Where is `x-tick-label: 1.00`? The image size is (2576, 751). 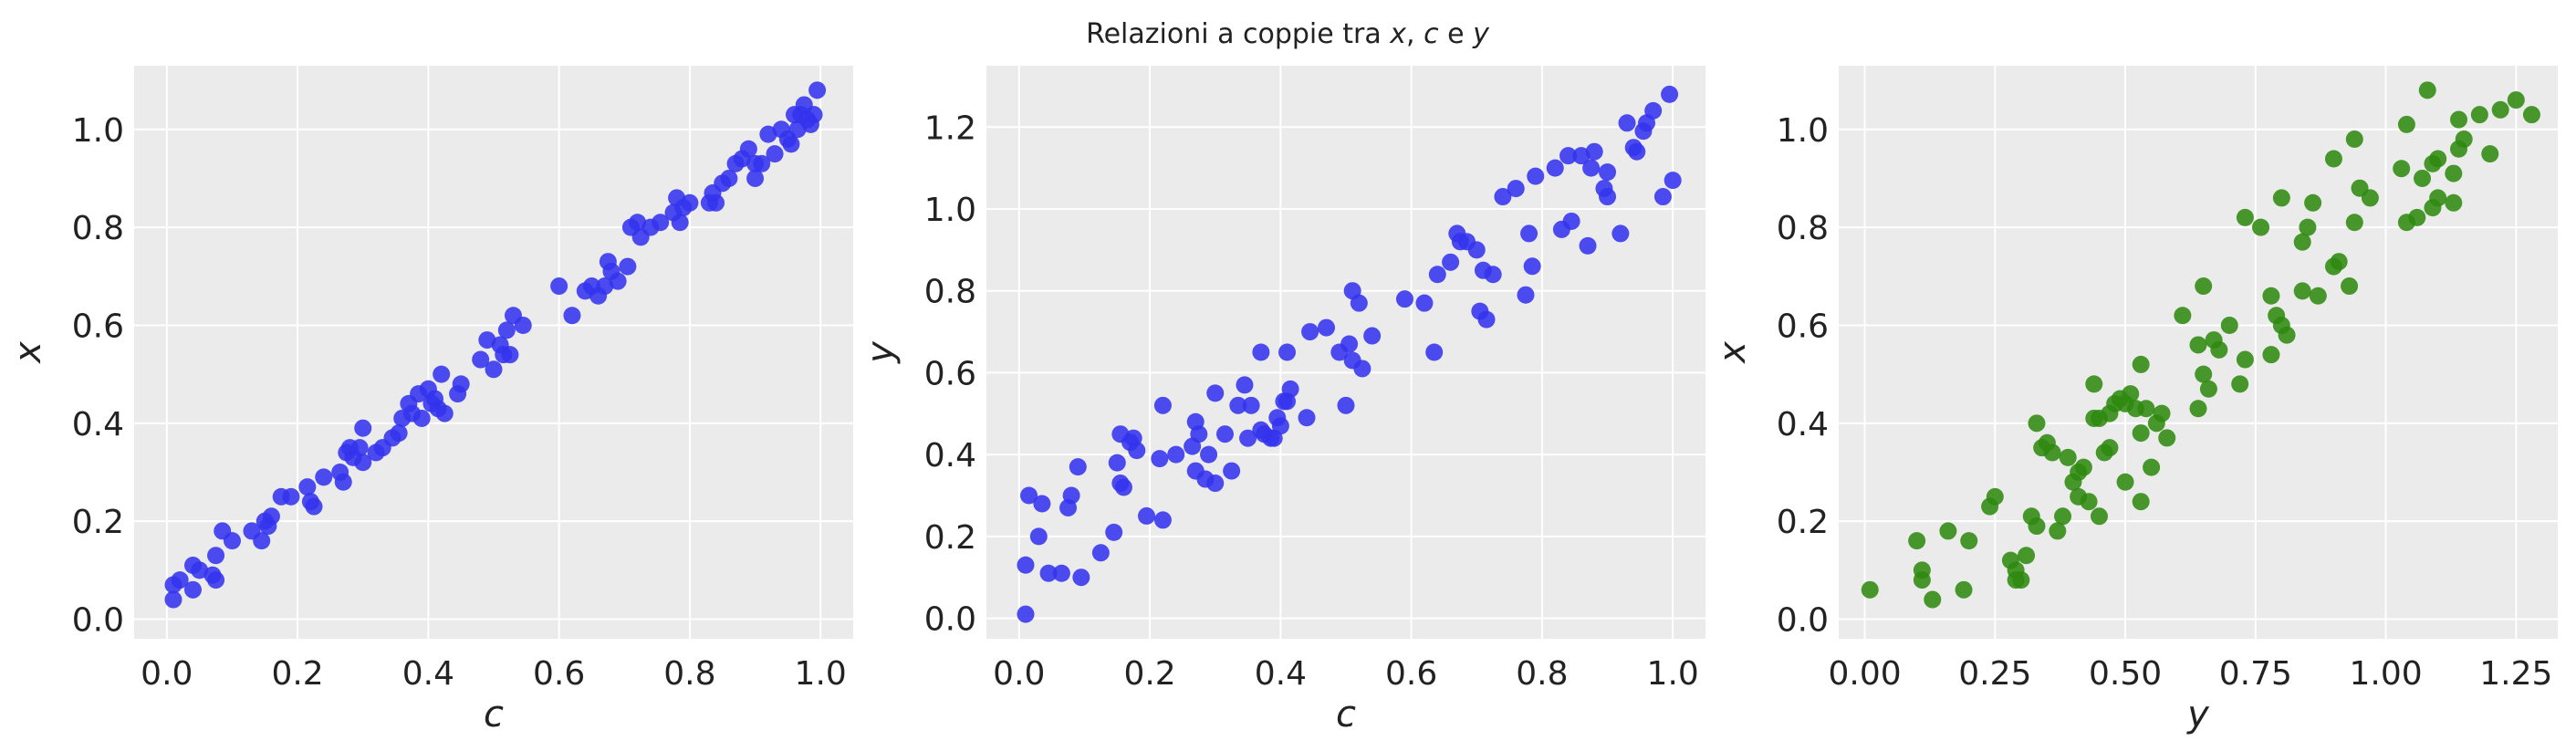 x-tick-label: 1.00 is located at coordinates (2385, 674).